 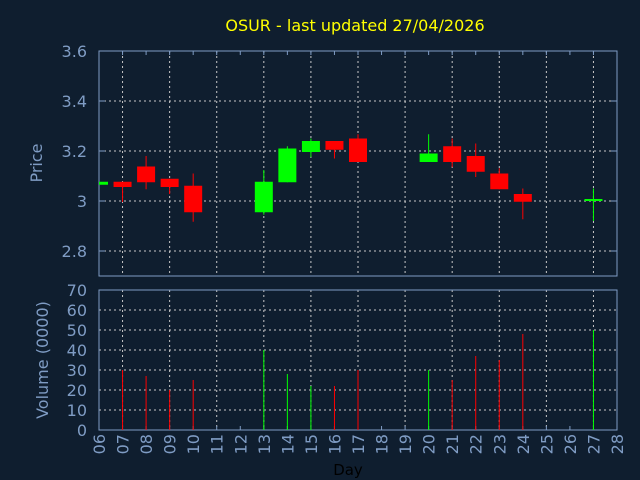 I want to click on day-tick-label: 23, so click(x=499, y=444).